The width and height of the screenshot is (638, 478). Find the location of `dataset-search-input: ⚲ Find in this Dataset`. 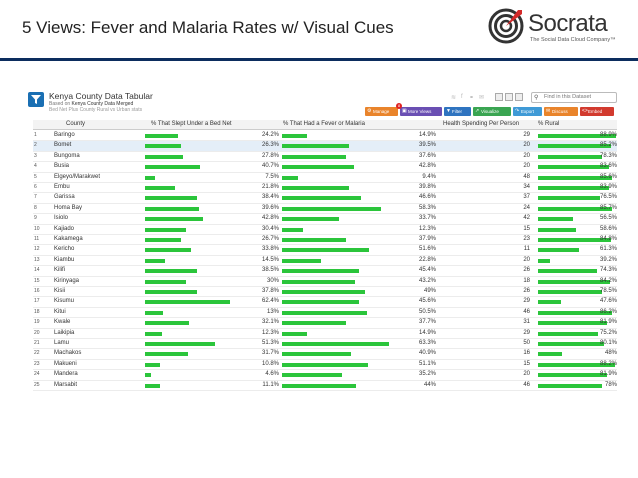

dataset-search-input: ⚲ Find in this Dataset is located at coordinates (574, 97).